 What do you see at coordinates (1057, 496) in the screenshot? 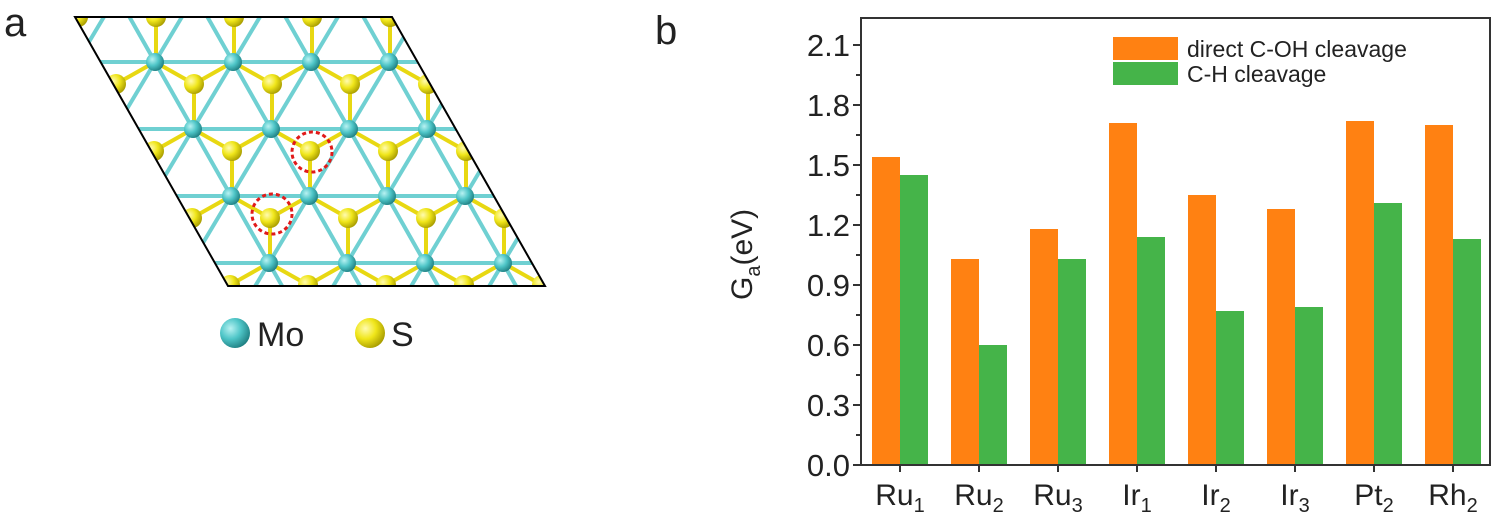
I see `x-tick-label: Ru3` at bounding box center [1057, 496].